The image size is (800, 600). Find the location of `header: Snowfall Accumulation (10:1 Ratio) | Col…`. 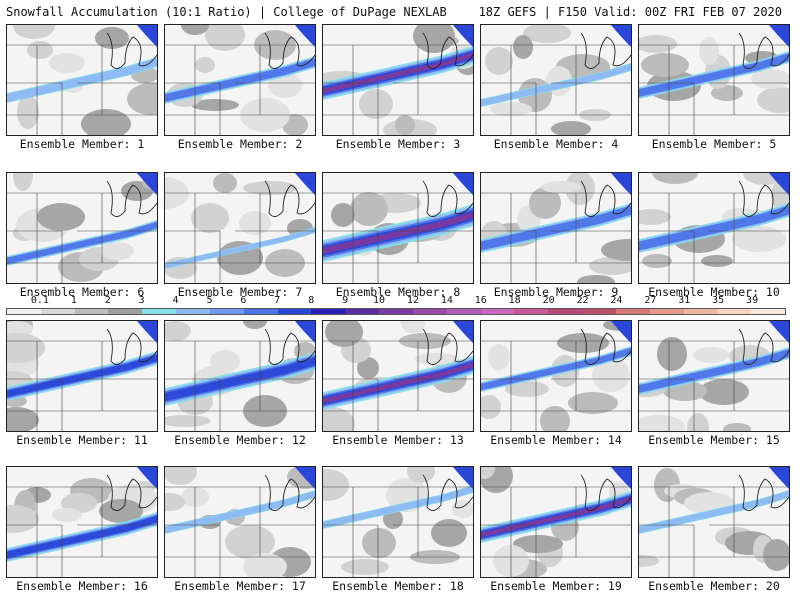

header: Snowfall Accumulation (10:1 Ratio) | Col… is located at coordinates (400, 11).